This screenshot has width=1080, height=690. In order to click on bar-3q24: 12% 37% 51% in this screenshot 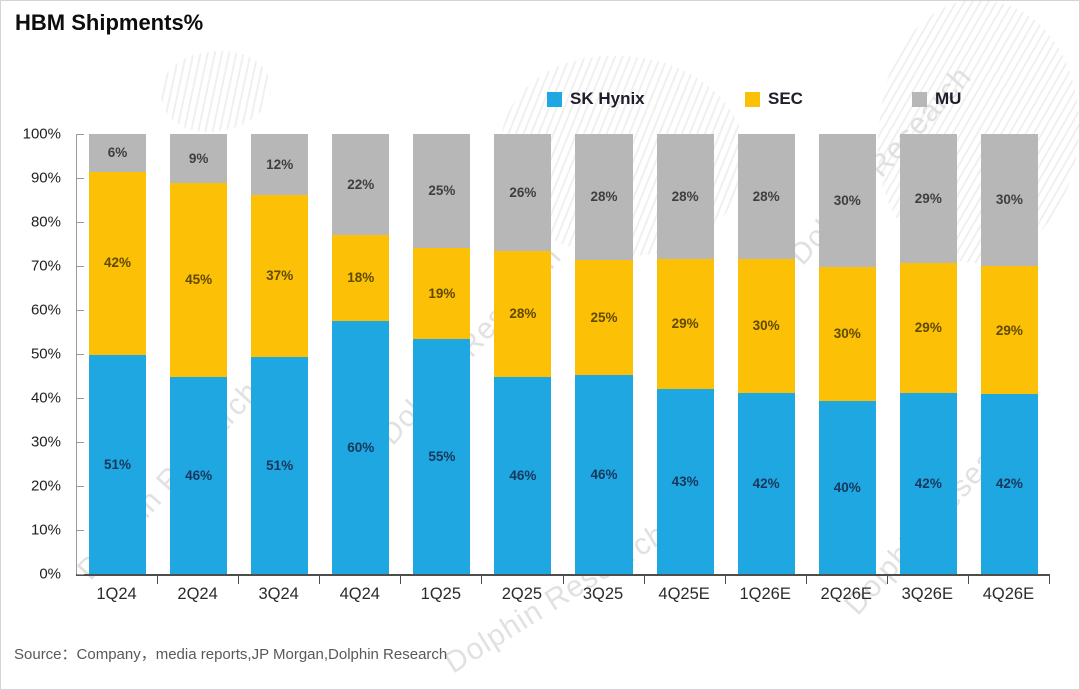, I will do `click(279, 354)`.